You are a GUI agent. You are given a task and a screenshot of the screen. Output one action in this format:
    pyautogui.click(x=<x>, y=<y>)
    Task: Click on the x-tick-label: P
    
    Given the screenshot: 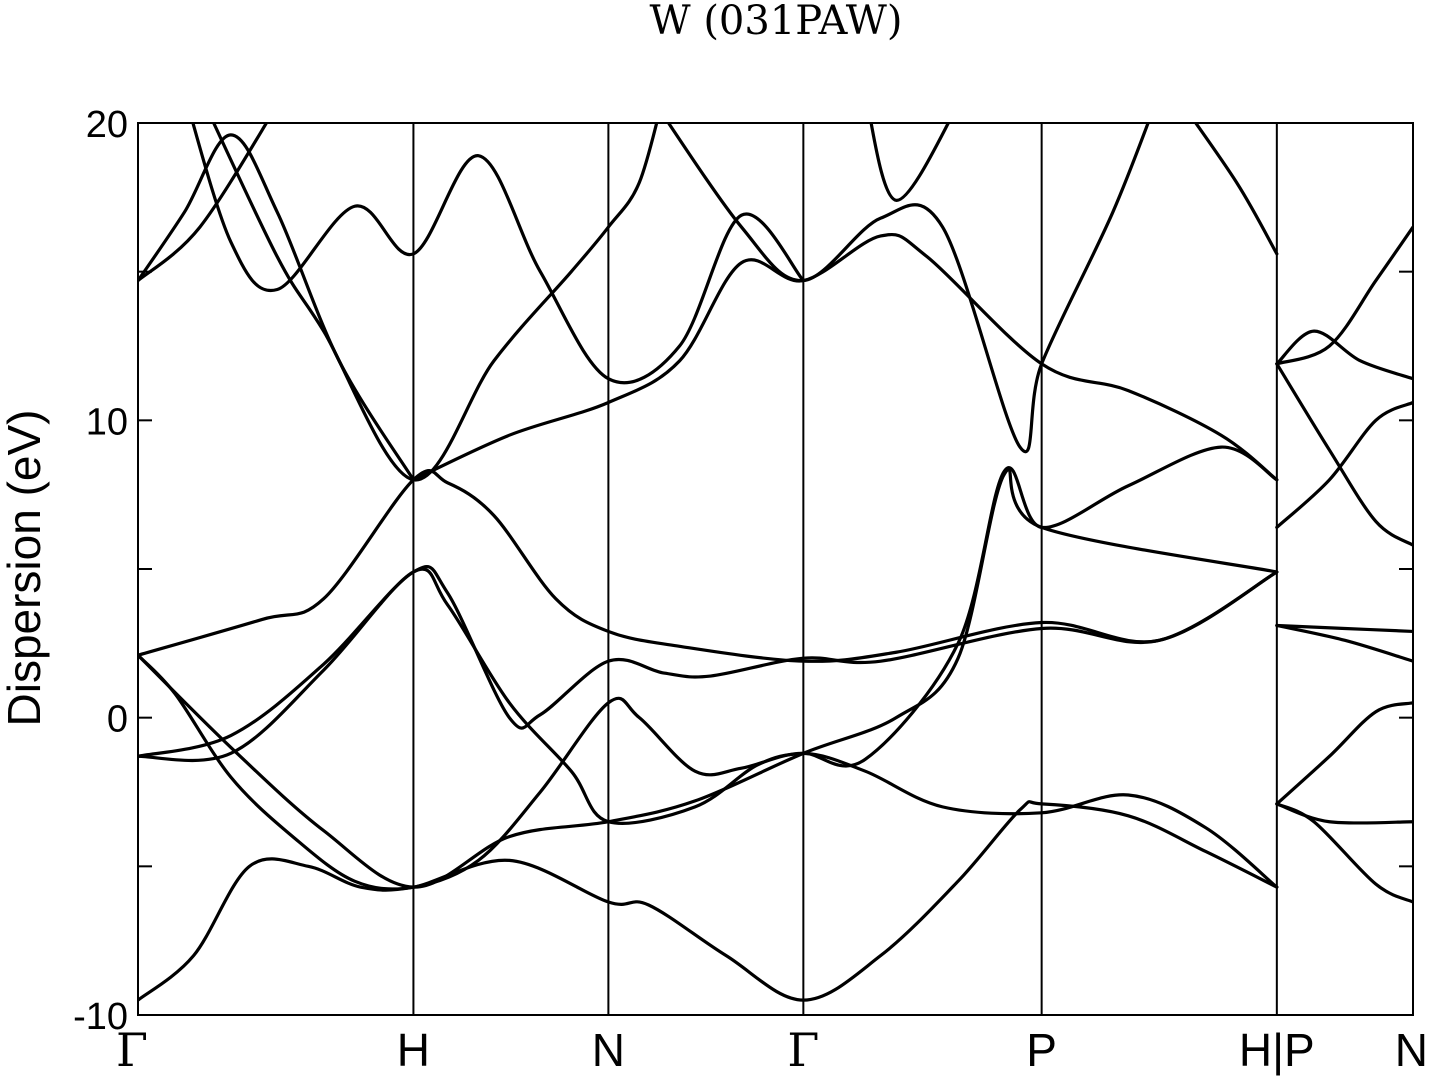 What is the action you would take?
    pyautogui.click(x=1041, y=1050)
    